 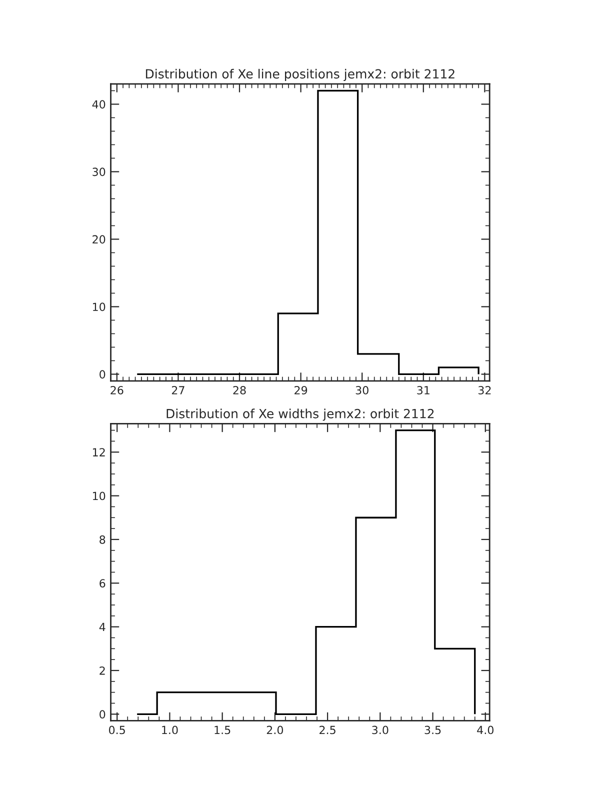 I want to click on y-tick-label: 30, so click(x=99, y=172).